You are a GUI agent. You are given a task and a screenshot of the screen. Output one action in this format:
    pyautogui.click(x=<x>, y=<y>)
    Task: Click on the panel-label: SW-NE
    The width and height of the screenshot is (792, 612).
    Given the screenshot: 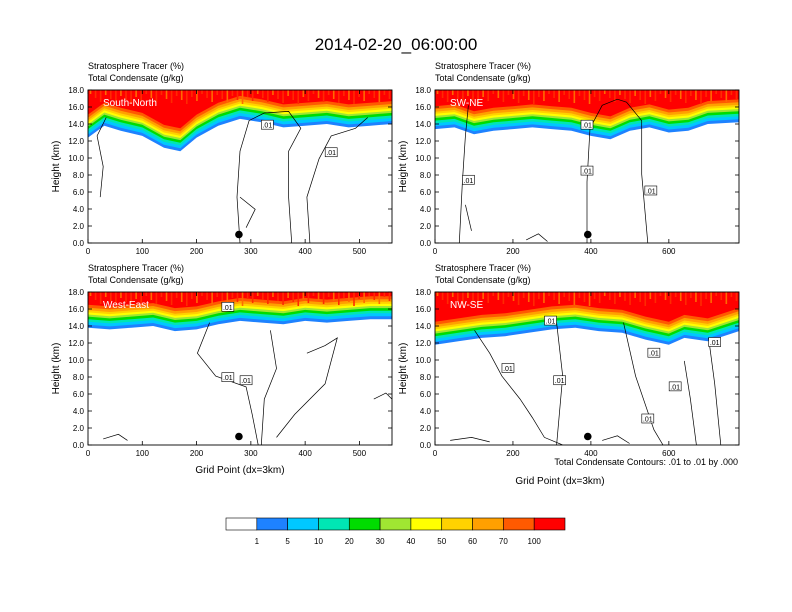 What is the action you would take?
    pyautogui.click(x=466, y=103)
    